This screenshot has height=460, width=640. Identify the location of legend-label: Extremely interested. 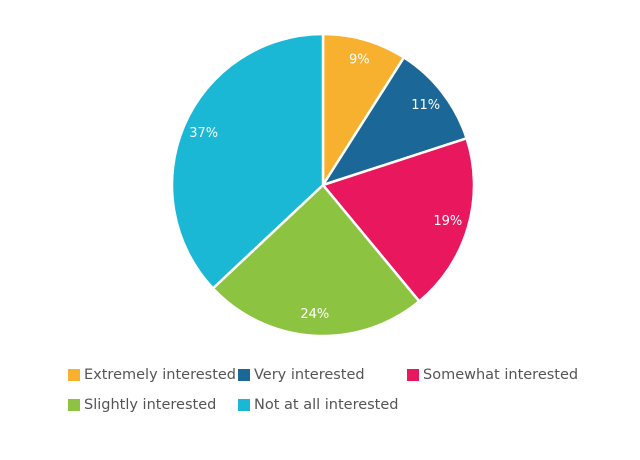
(160, 375).